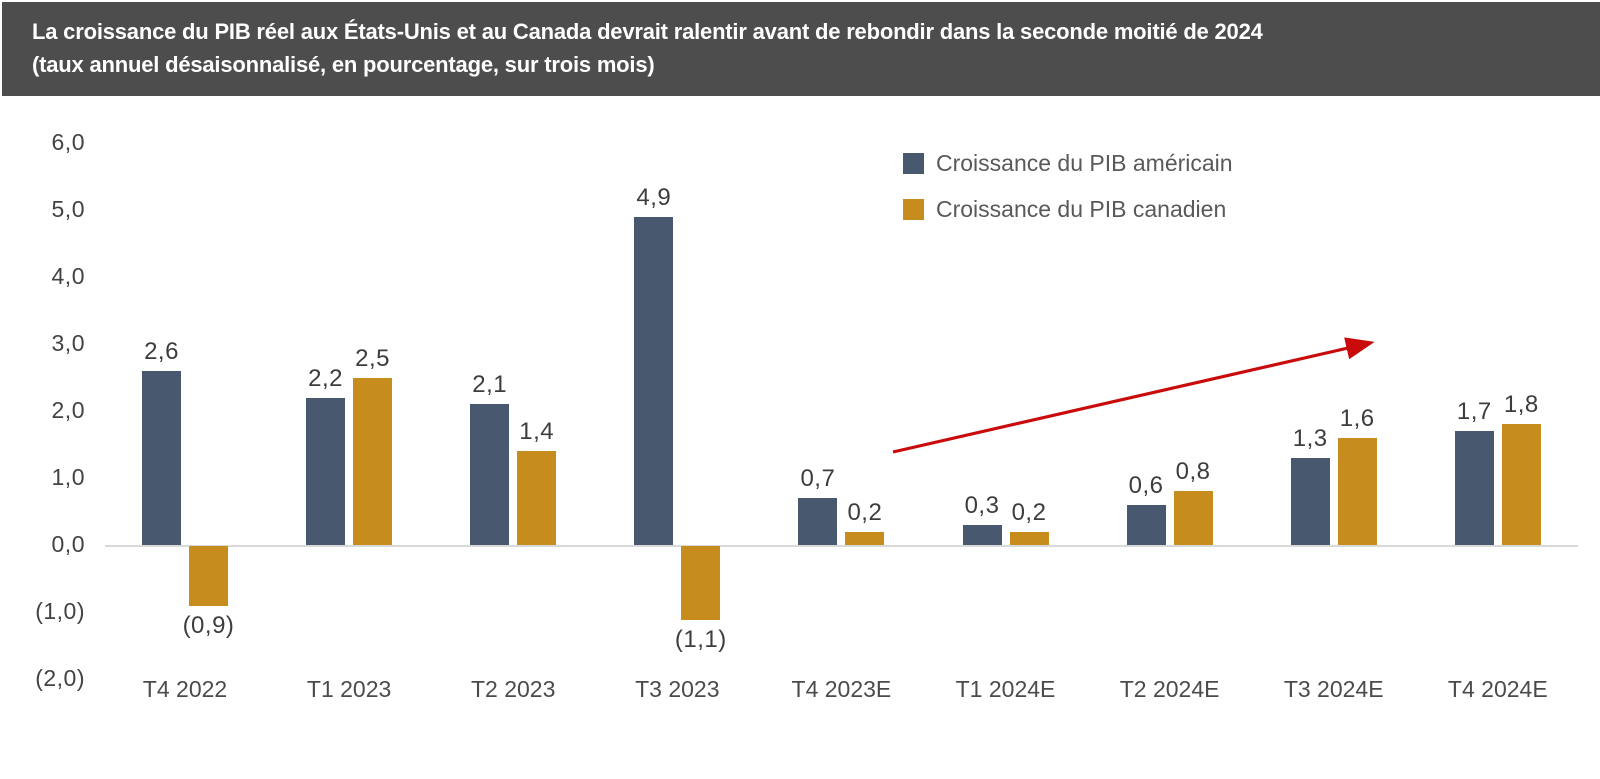 The image size is (1600, 779). What do you see at coordinates (1193, 472) in the screenshot?
I see `bar-value-label: 0,8` at bounding box center [1193, 472].